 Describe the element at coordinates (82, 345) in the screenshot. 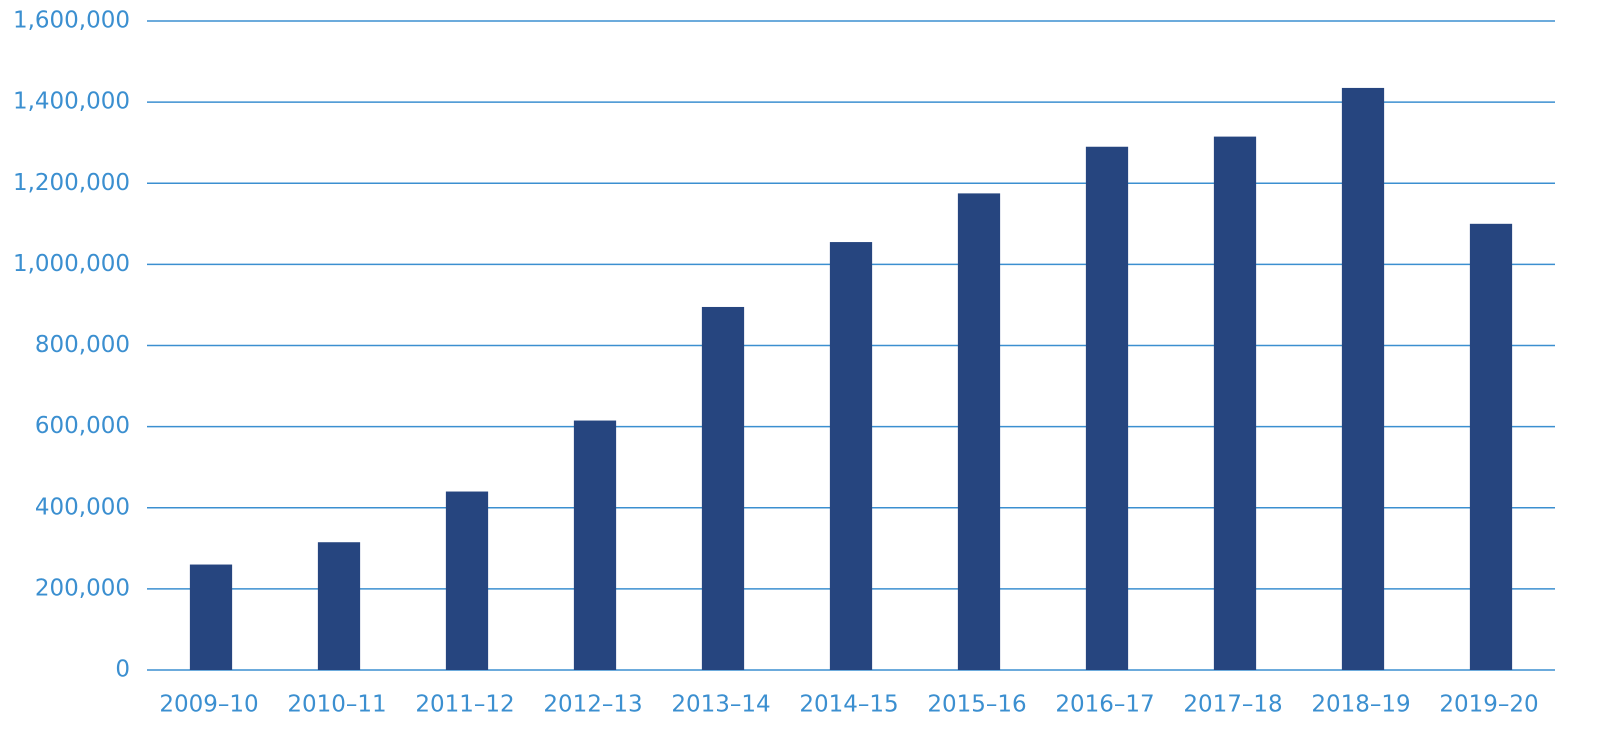

I see `y-tick-label: 800,000` at that location.